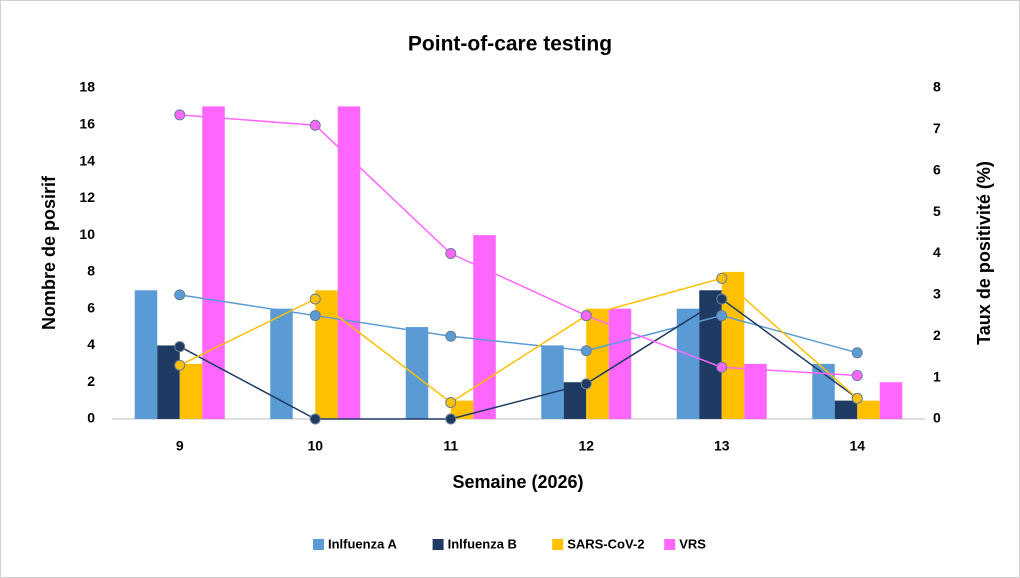 This screenshot has height=578, width=1020. Describe the element at coordinates (984, 253) in the screenshot. I see `y2-axis-title: Taux de positivité (%)` at that location.